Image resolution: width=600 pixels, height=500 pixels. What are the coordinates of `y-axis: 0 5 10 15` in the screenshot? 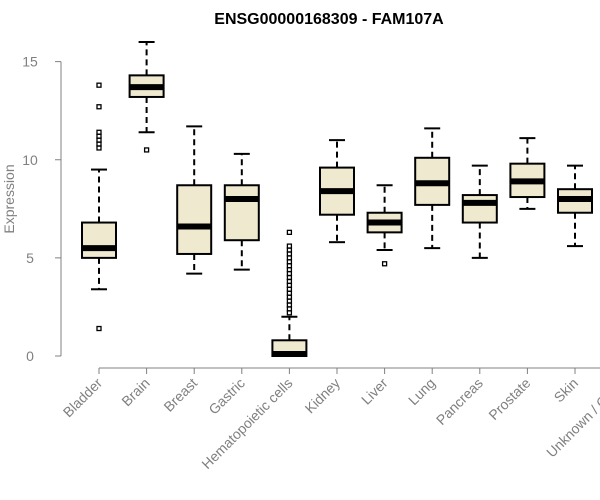 It's located at (42, 209).